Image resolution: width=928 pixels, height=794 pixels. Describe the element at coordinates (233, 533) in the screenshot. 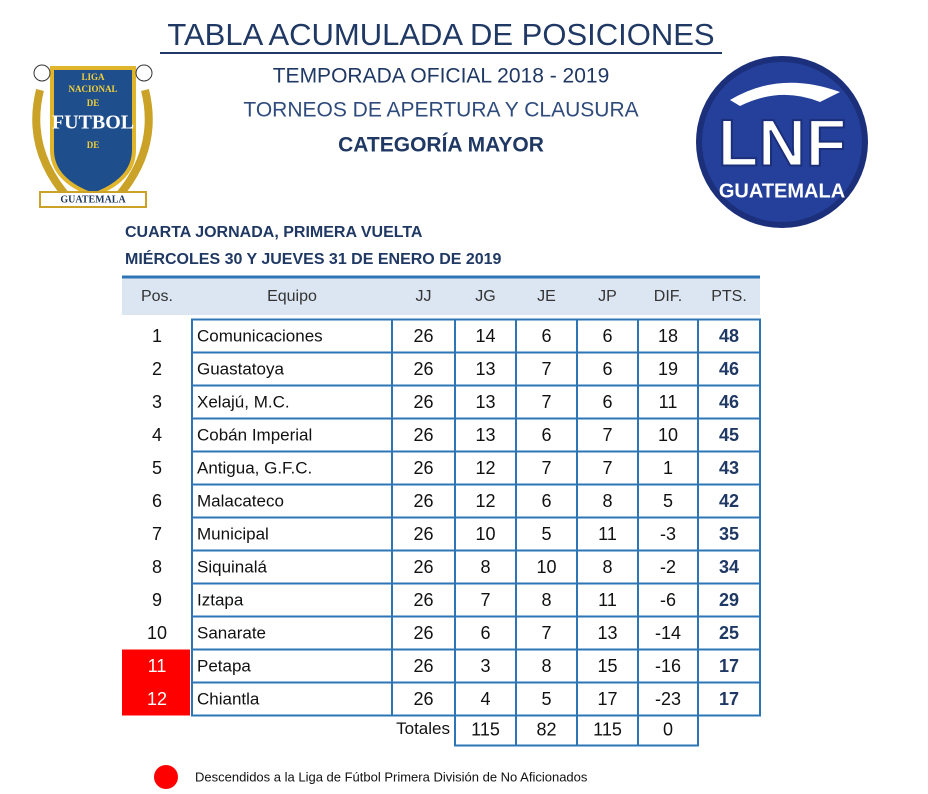

I see `team-name: Municipal` at that location.